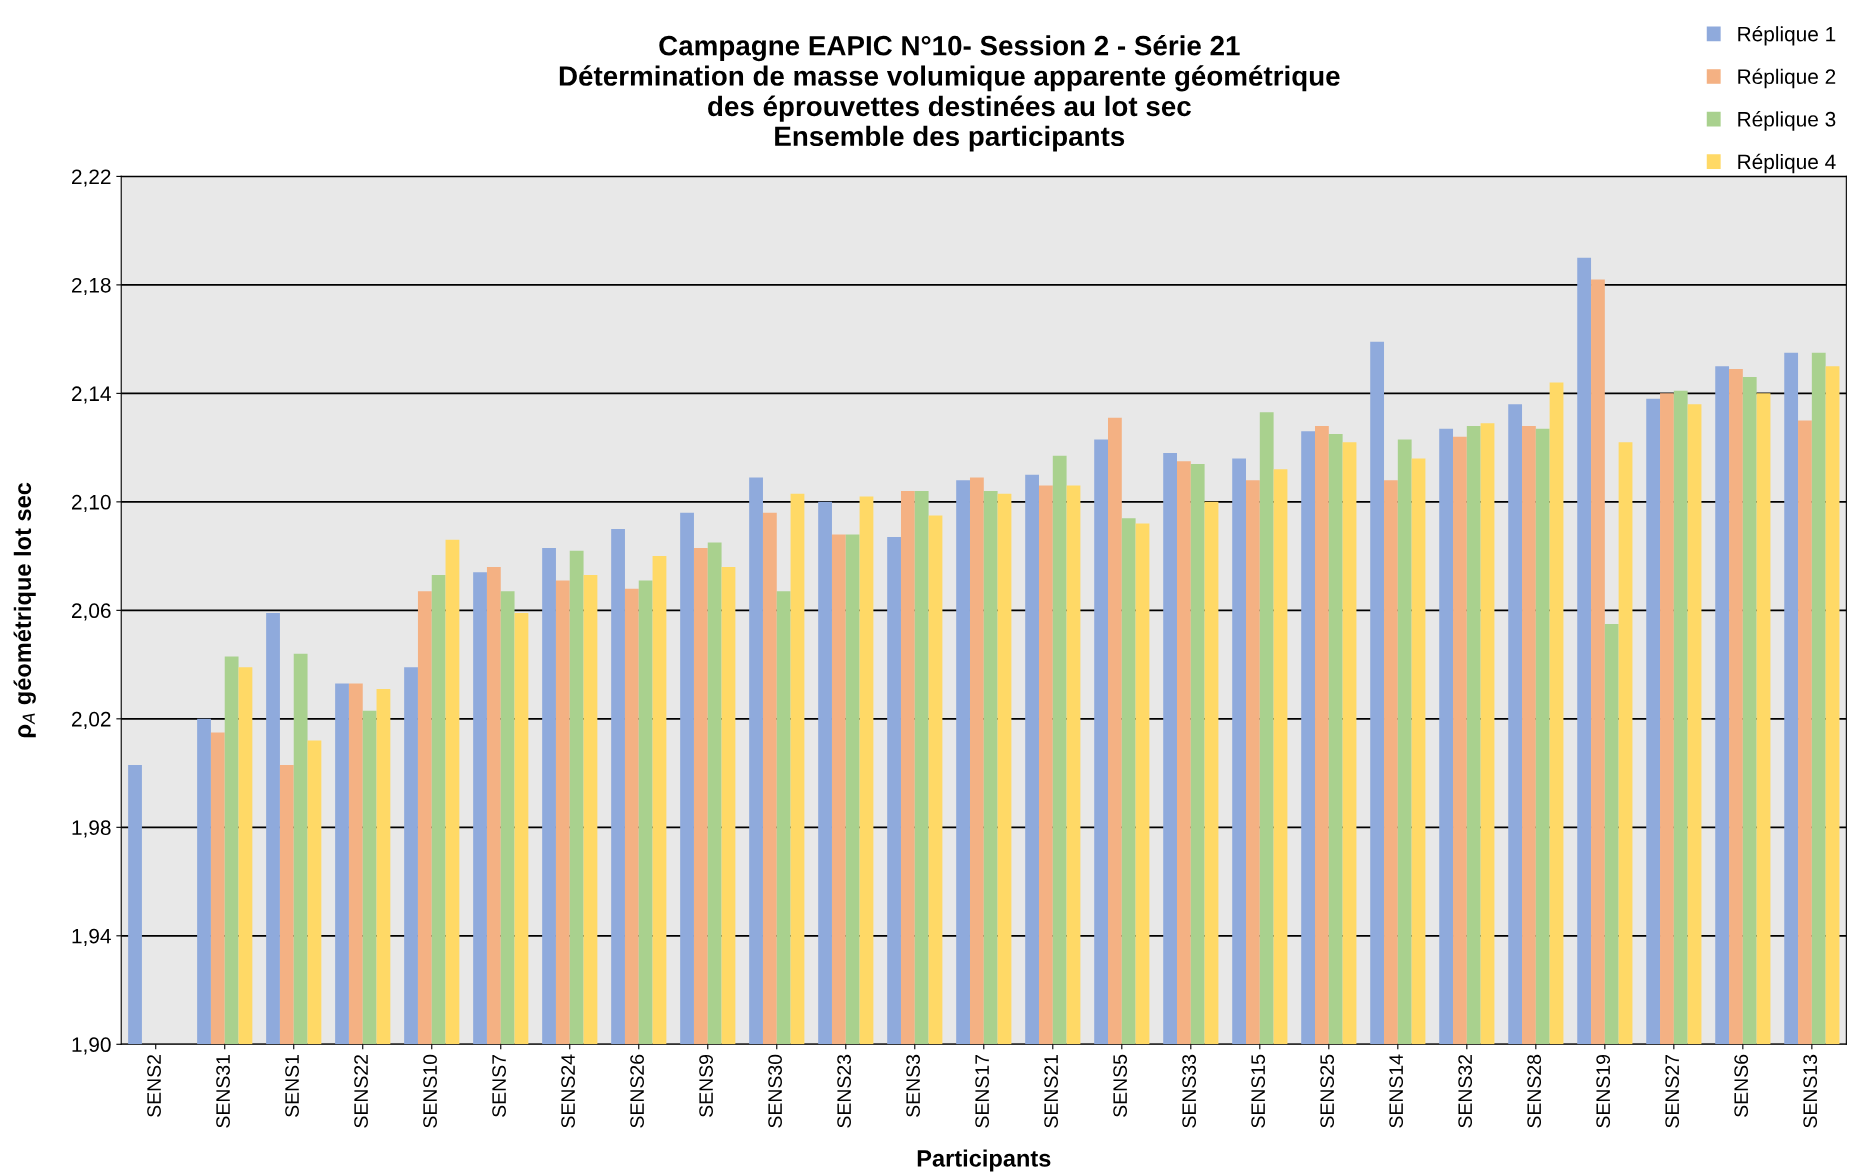  Describe the element at coordinates (292, 1085) in the screenshot. I see `x-tick-label: SENS1` at that location.